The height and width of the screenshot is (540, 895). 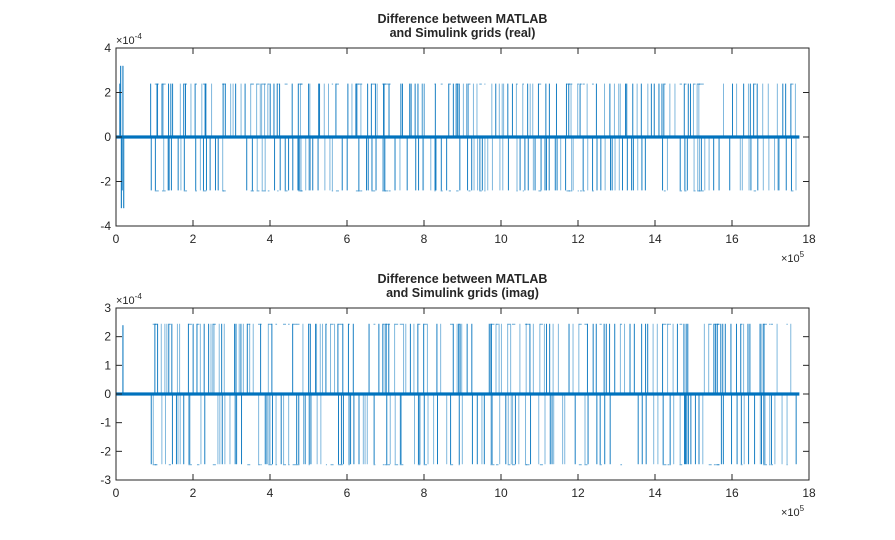 What do you see at coordinates (105, 480) in the screenshot?
I see `y-tick-label: -3` at bounding box center [105, 480].